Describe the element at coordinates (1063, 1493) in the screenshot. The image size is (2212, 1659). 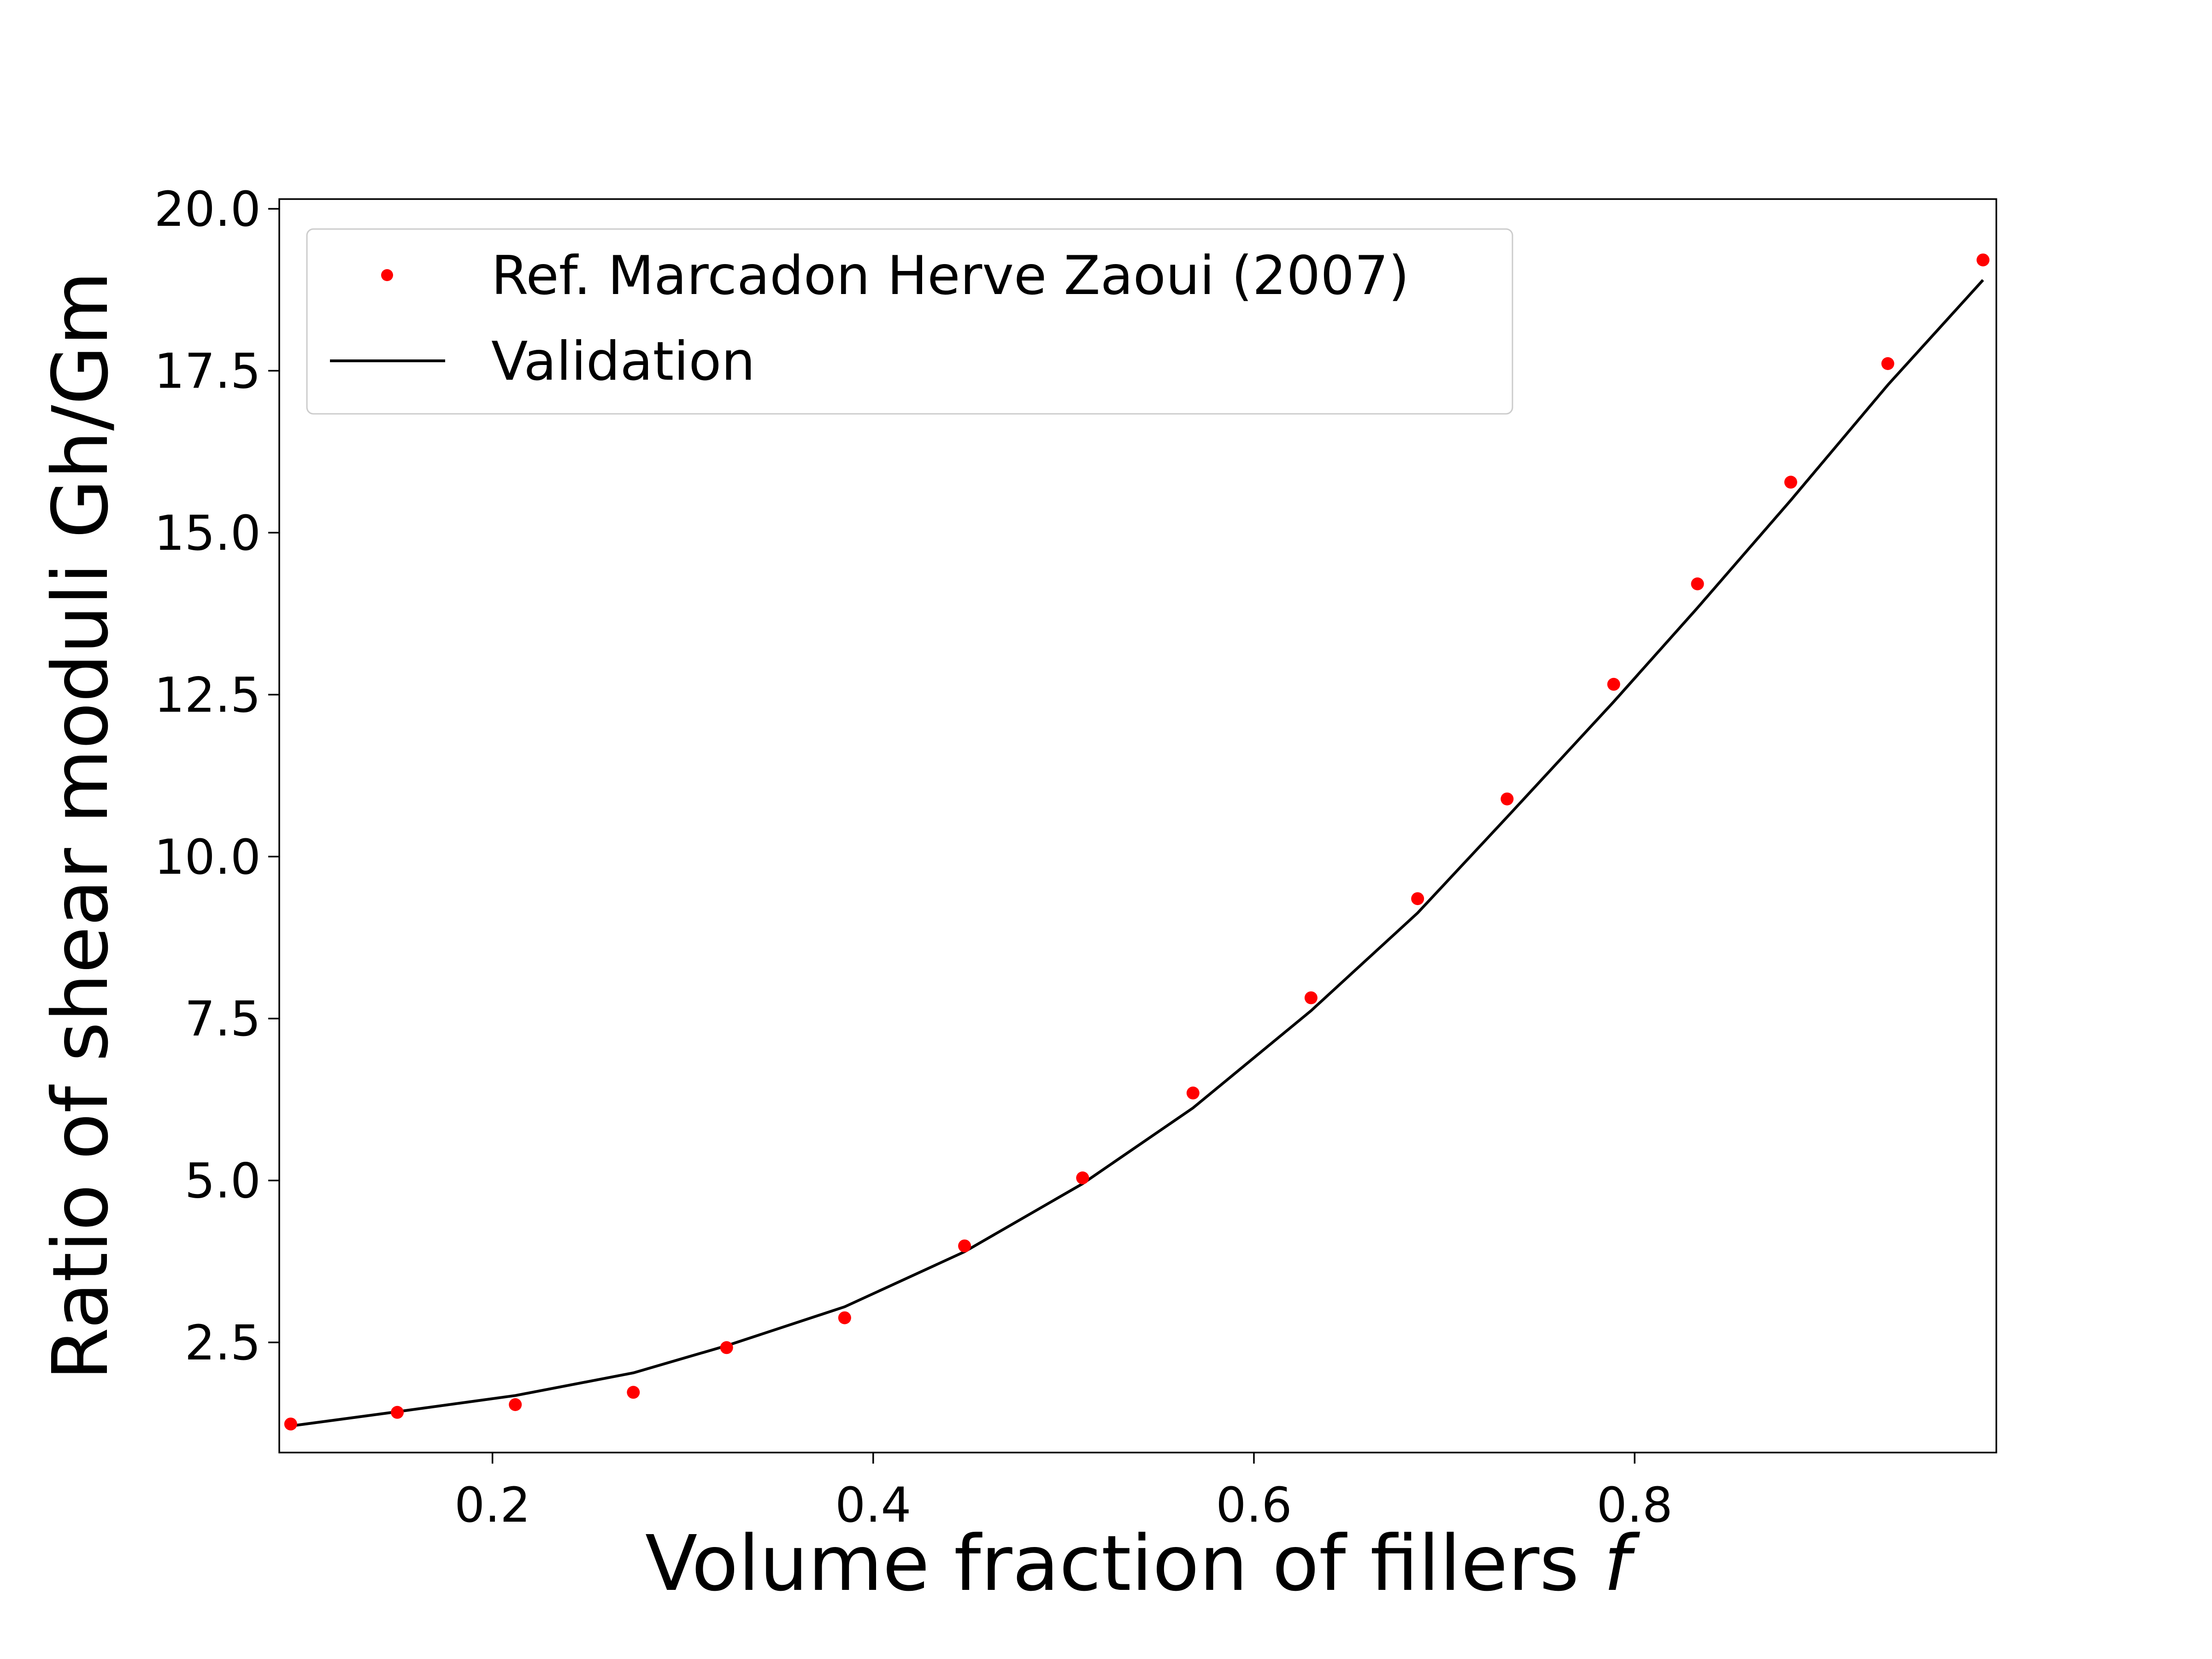
I see `x-axis: 0.2 0.4 0.6 0.8` at that location.